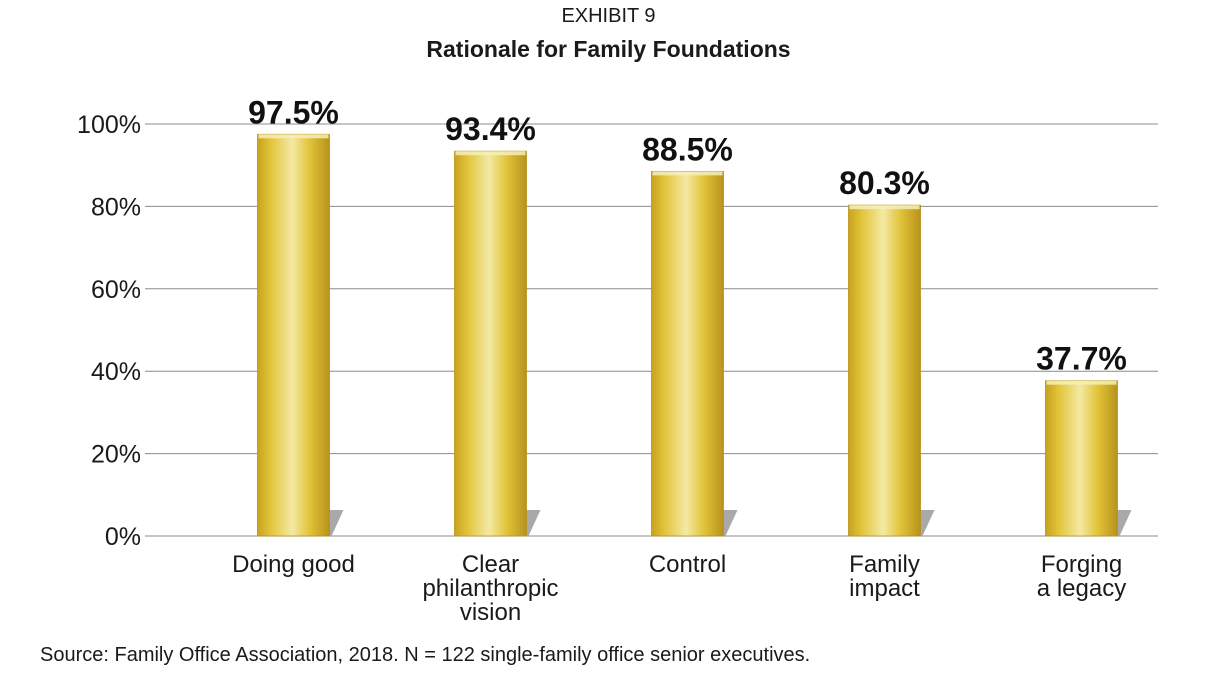 Image resolution: width=1217 pixels, height=680 pixels. What do you see at coordinates (608, 16) in the screenshot?
I see `exhibit-label: EXHIBIT 9` at bounding box center [608, 16].